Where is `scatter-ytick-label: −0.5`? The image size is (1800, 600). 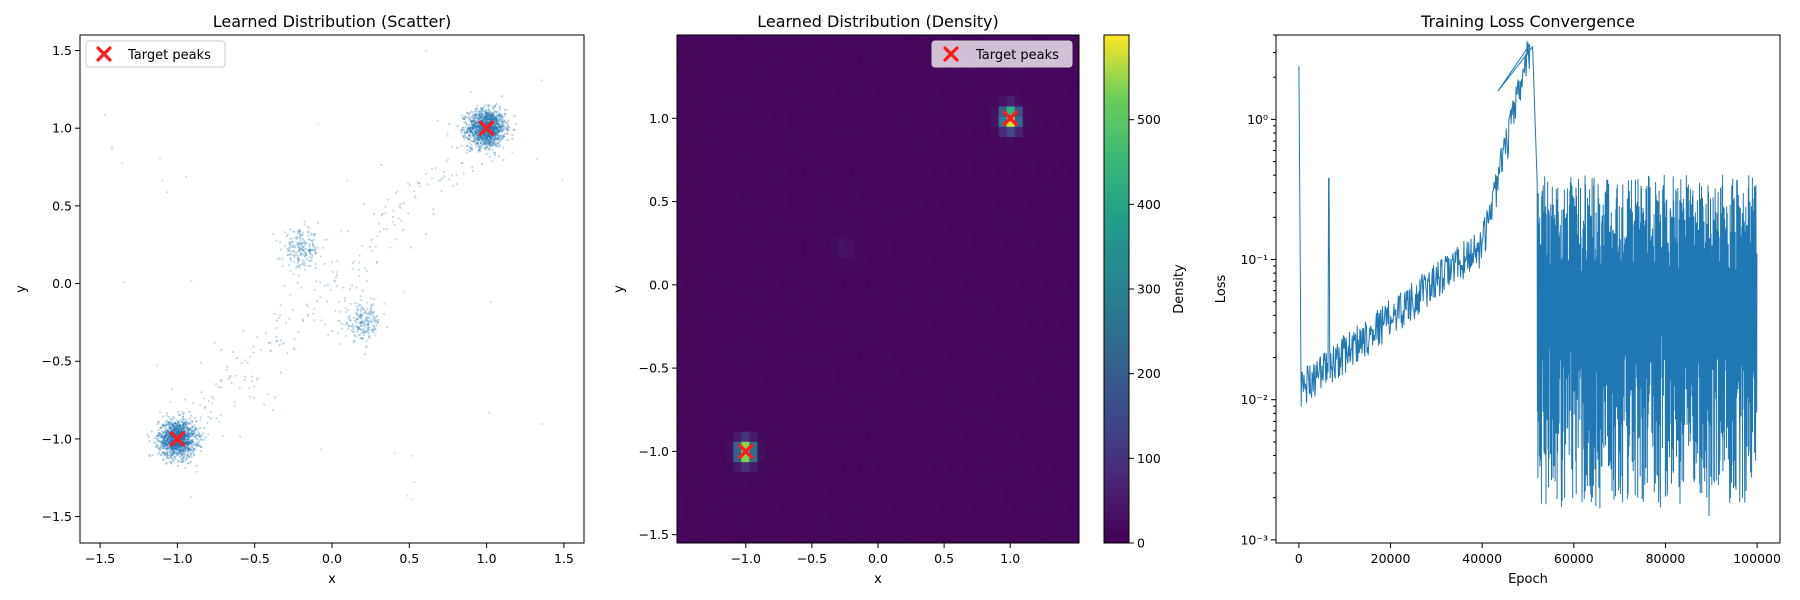 scatter-ytick-label: −0.5 is located at coordinates (57, 361).